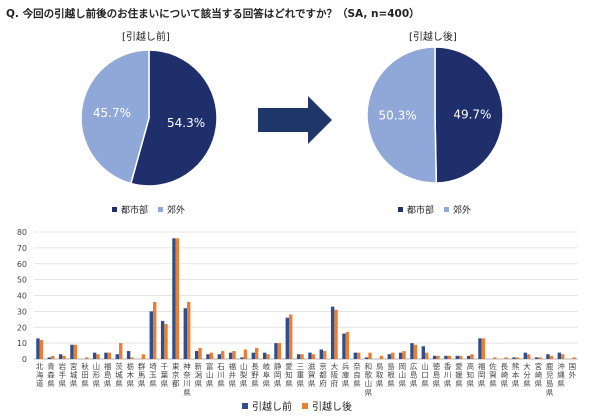 The image size is (590, 416). Describe the element at coordinates (40, 366) in the screenshot. I see `x-tick-label-char: 北` at that location.